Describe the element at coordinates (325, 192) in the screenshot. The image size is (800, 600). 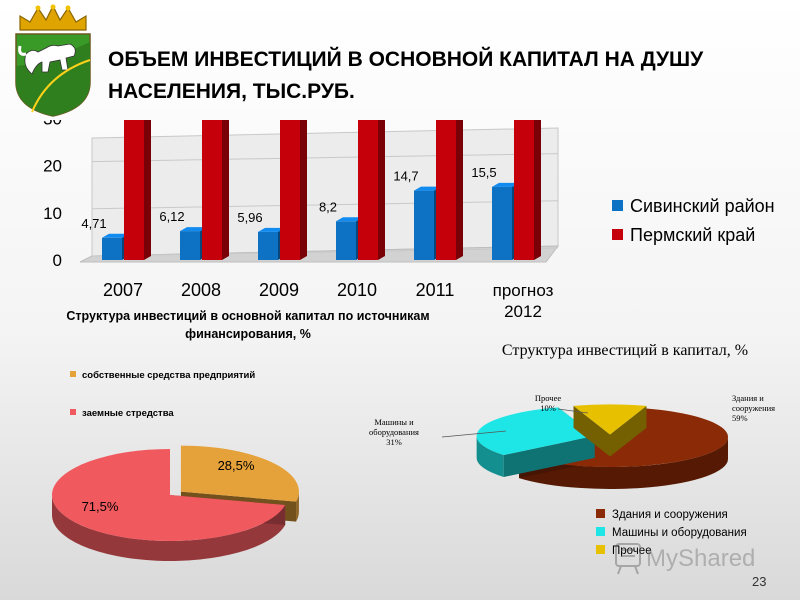
I see `chart-back-wall` at that location.